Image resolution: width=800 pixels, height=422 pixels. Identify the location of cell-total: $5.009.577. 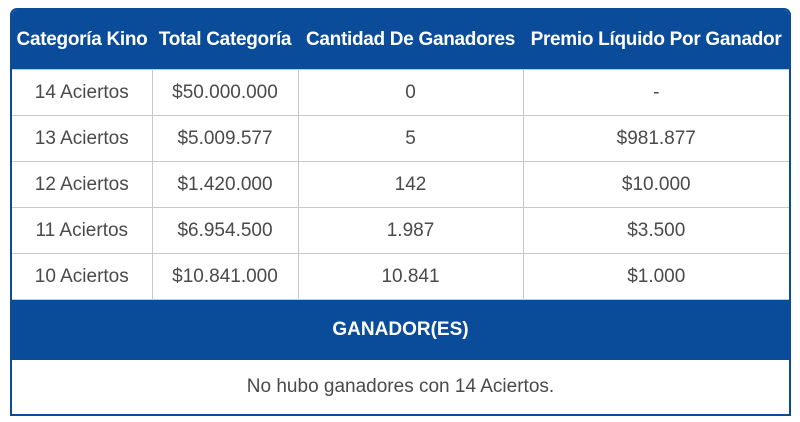
(225, 138).